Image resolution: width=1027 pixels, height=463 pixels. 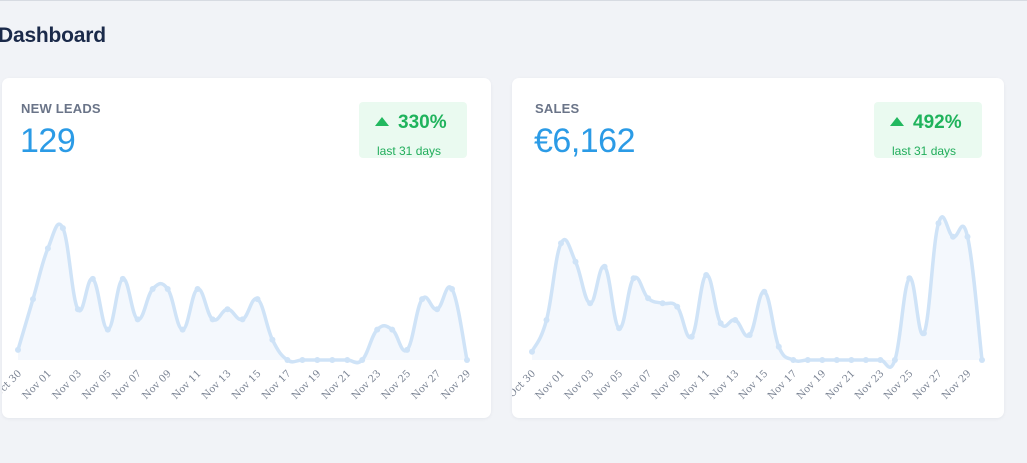 What do you see at coordinates (840, 384) in the screenshot?
I see `x-tick-label: Nov 21` at bounding box center [840, 384].